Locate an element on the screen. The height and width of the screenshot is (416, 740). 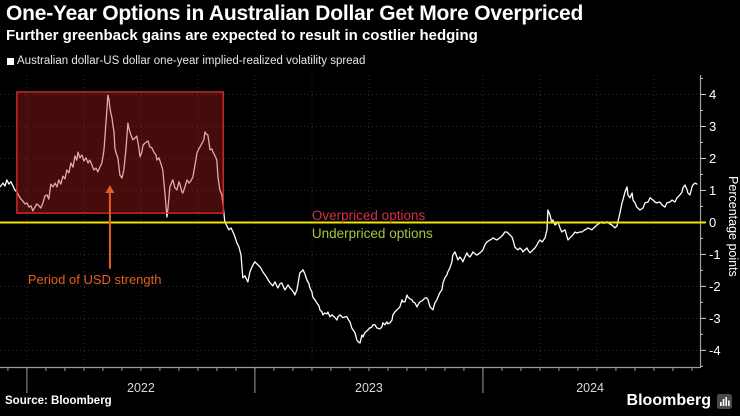
overpriced-options-label: Overpriced options is located at coordinates (369, 215).